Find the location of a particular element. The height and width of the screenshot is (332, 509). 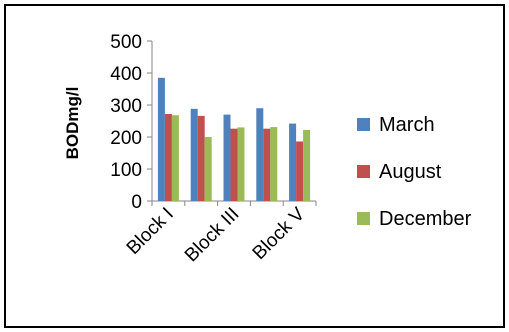

y-tick-label: 200 is located at coordinates (126, 138).